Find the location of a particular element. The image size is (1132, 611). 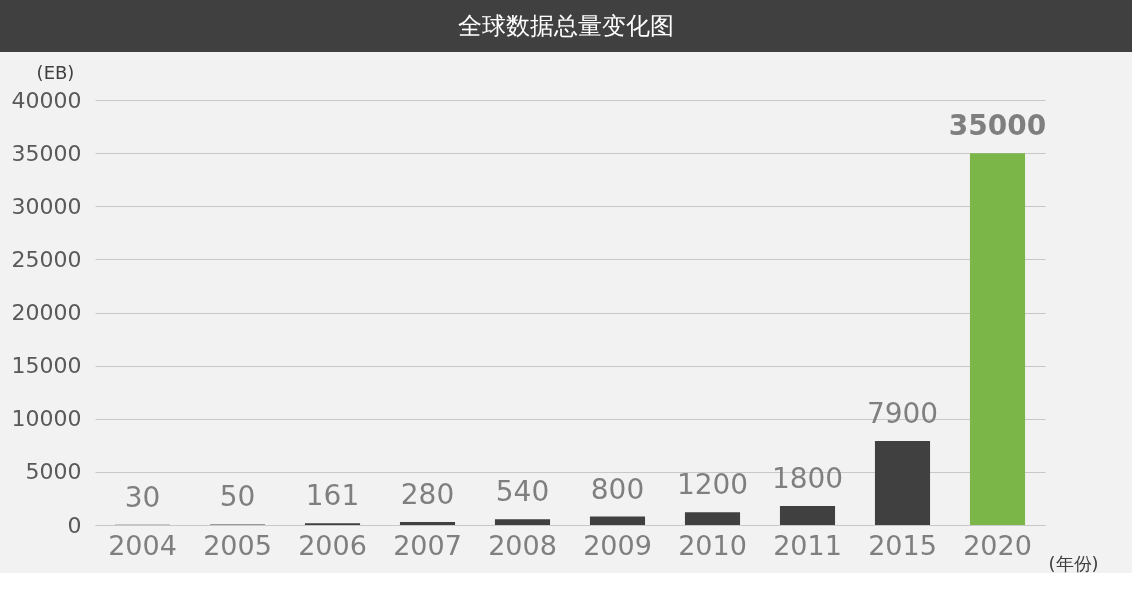

x-tick-label: 2008 is located at coordinates (522, 545).